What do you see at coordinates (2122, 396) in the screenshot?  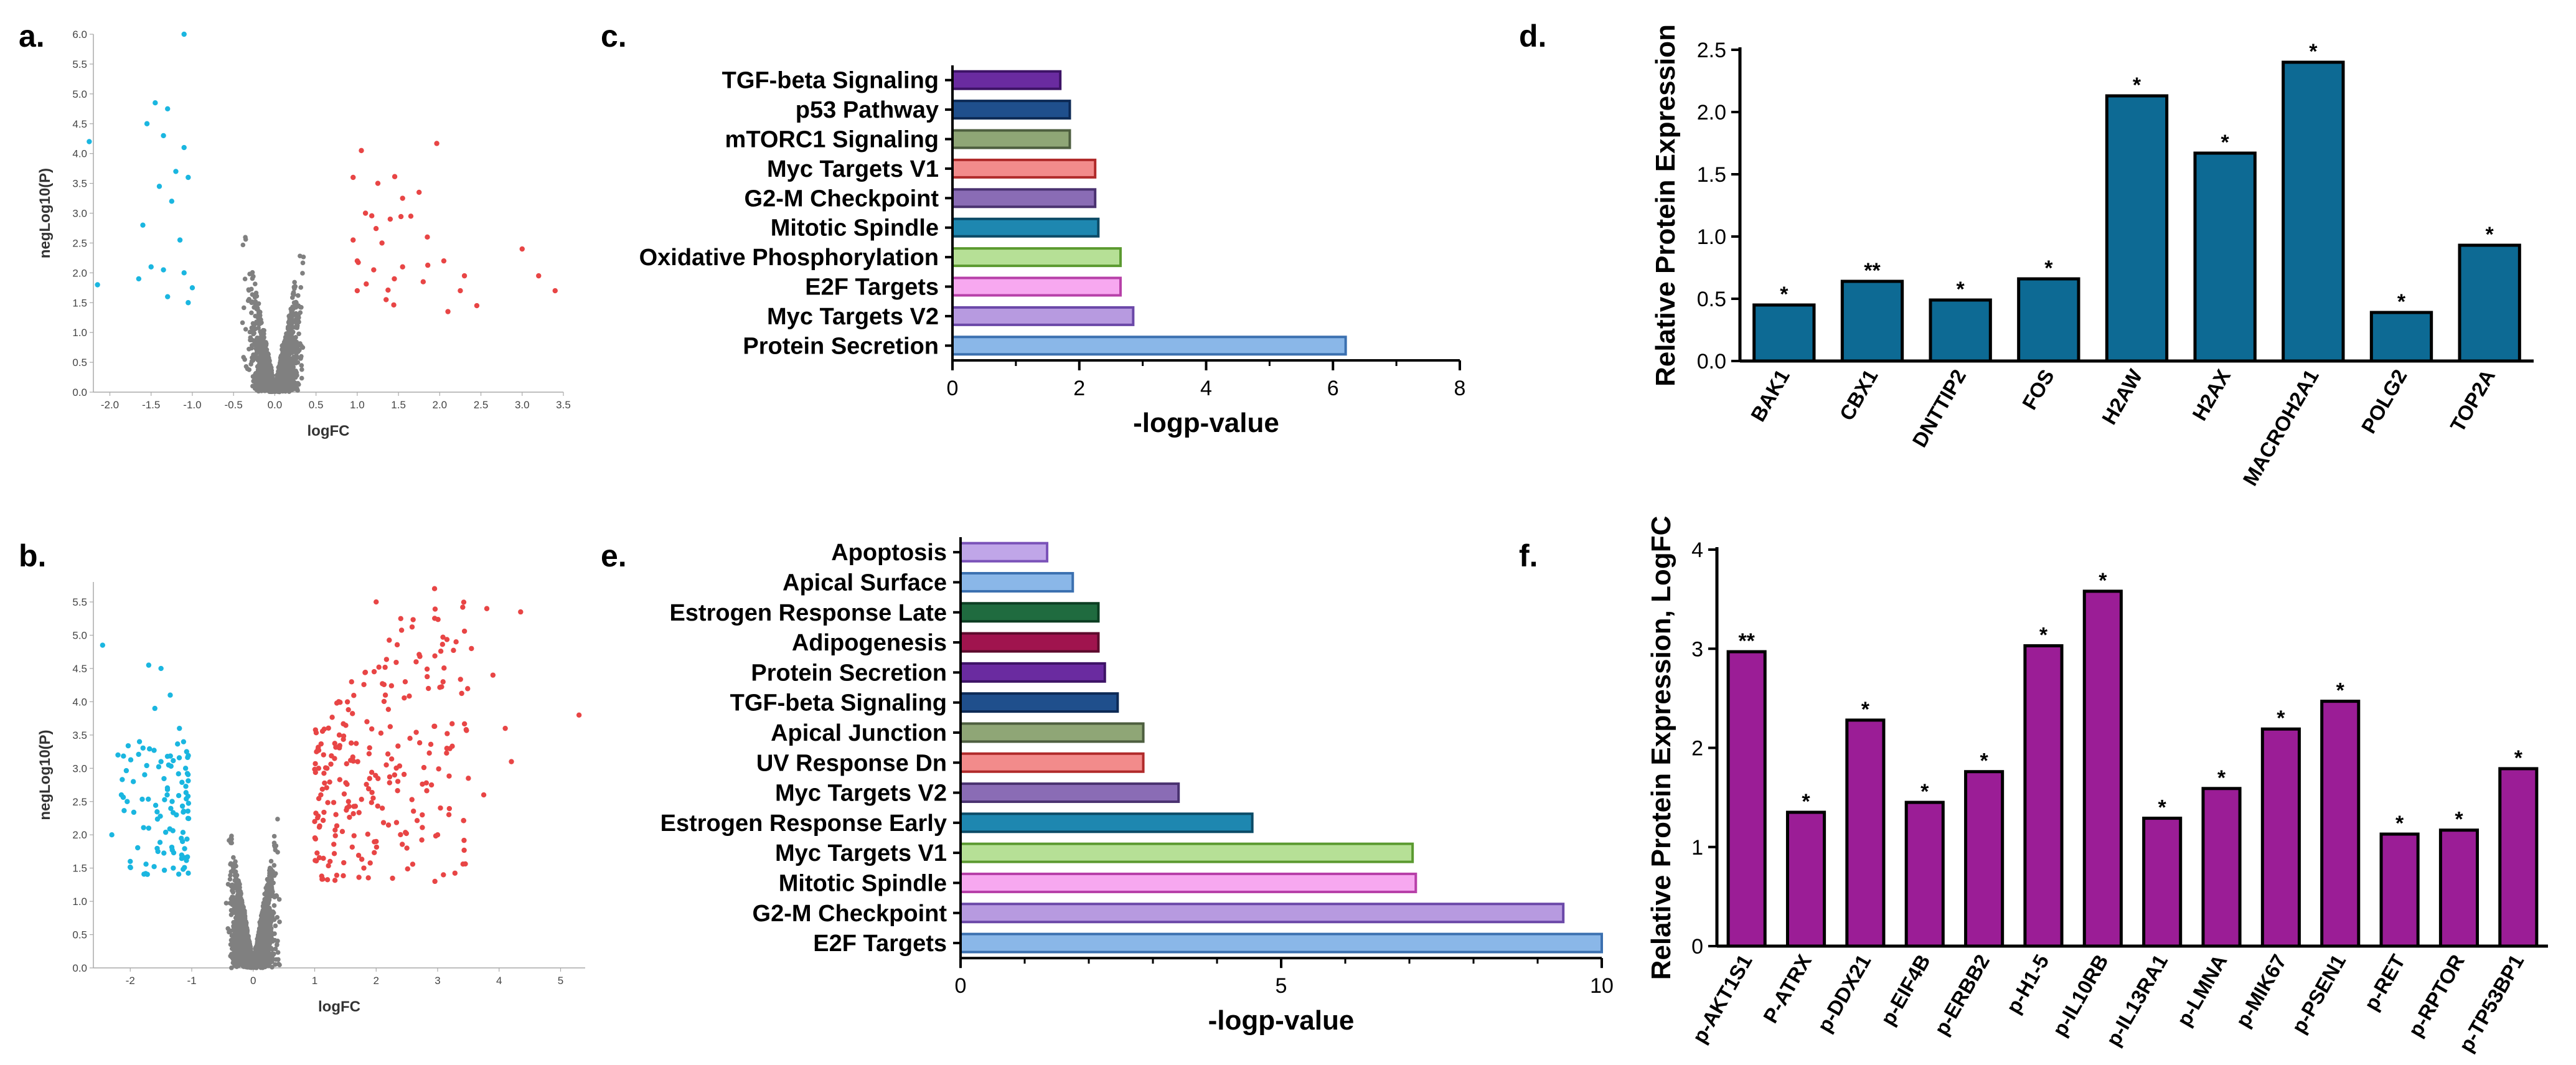 I see `category-label: H2AW` at bounding box center [2122, 396].